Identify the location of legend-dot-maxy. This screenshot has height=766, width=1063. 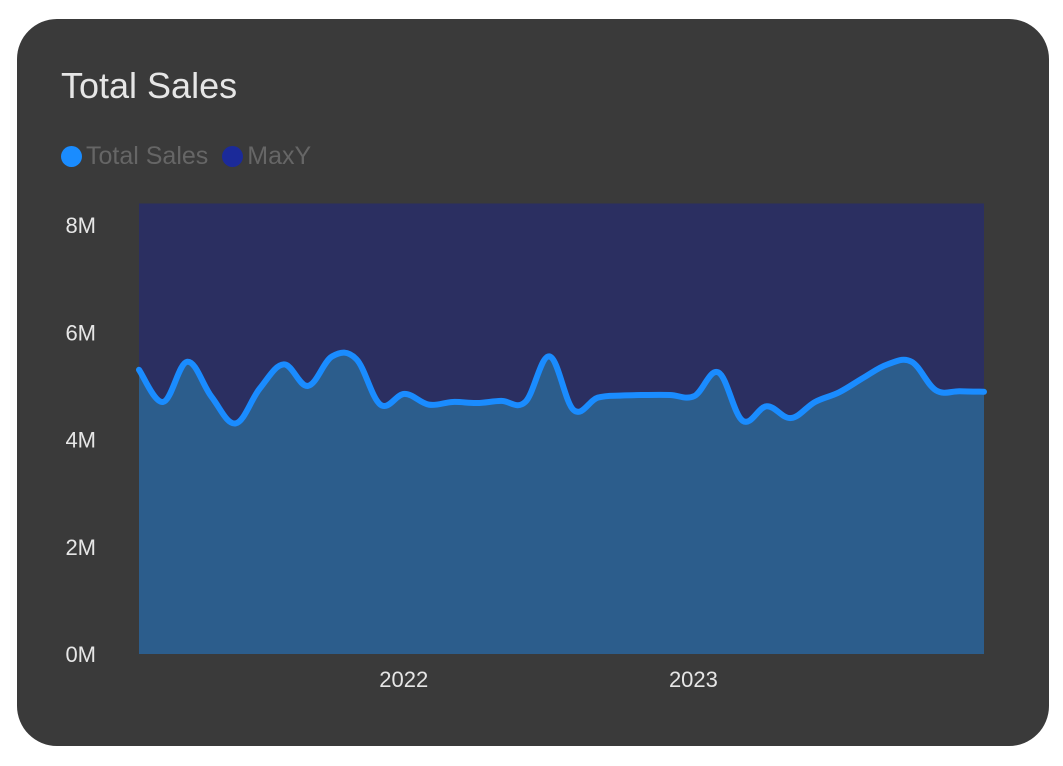
(233, 156).